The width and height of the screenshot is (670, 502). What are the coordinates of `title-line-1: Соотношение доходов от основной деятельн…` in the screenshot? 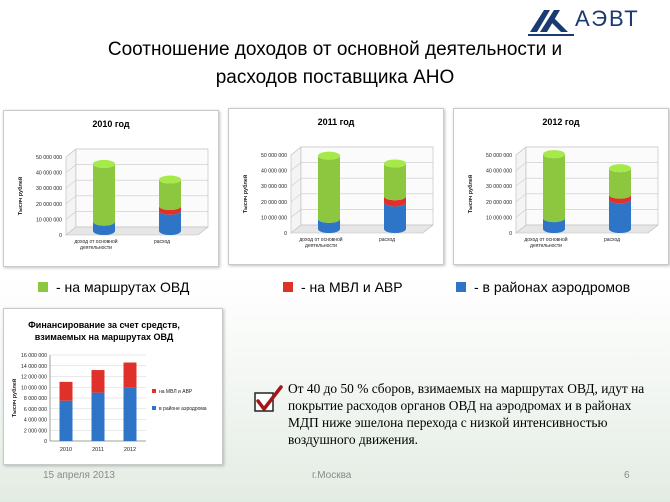 It's located at (335, 49).